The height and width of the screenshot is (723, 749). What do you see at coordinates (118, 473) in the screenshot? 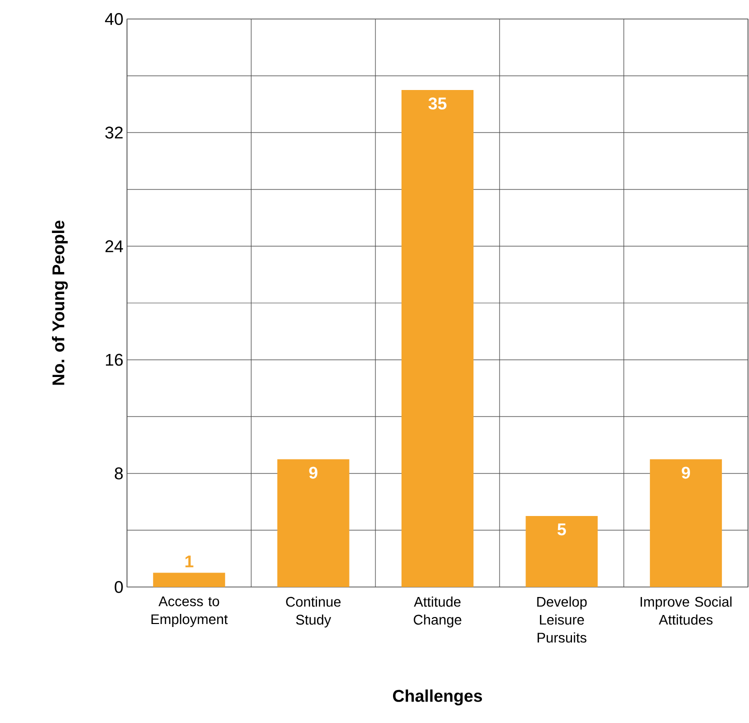
I see `y-tick-label: 8` at bounding box center [118, 473].